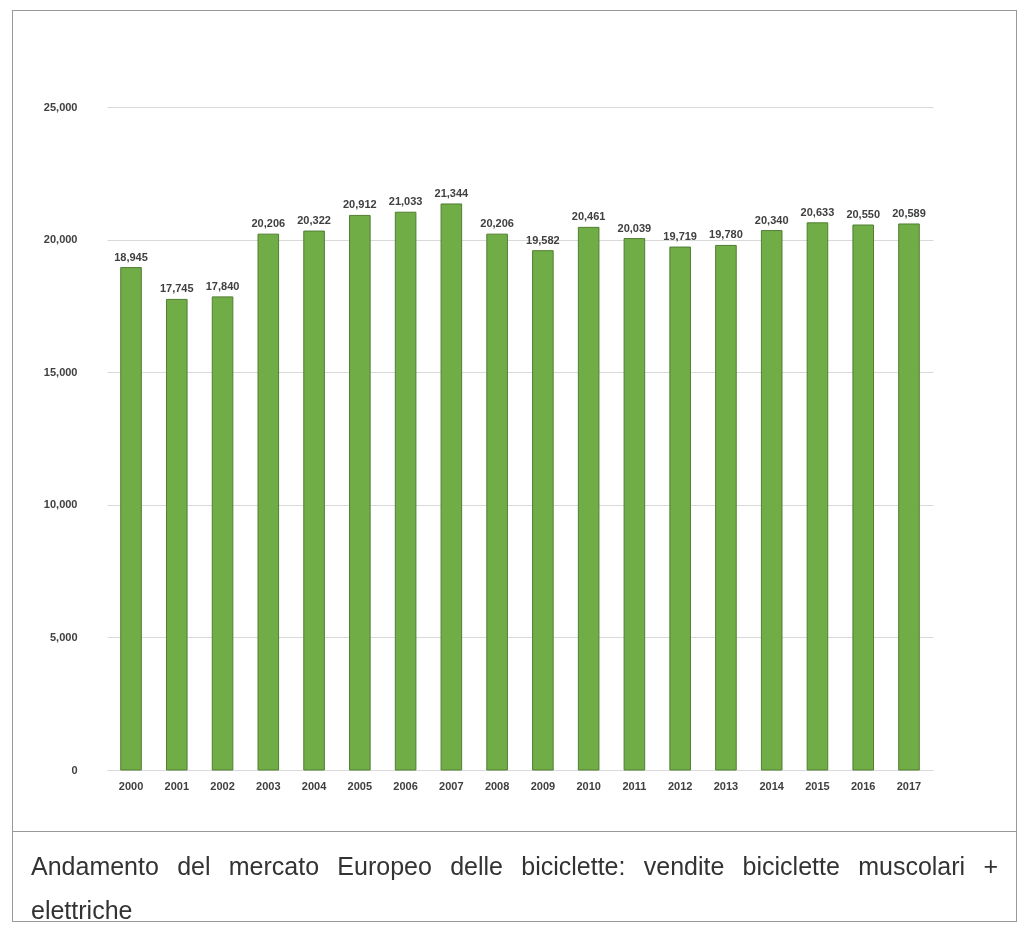 The height and width of the screenshot is (926, 1019). I want to click on x-tick-label: 2002, so click(222, 785).